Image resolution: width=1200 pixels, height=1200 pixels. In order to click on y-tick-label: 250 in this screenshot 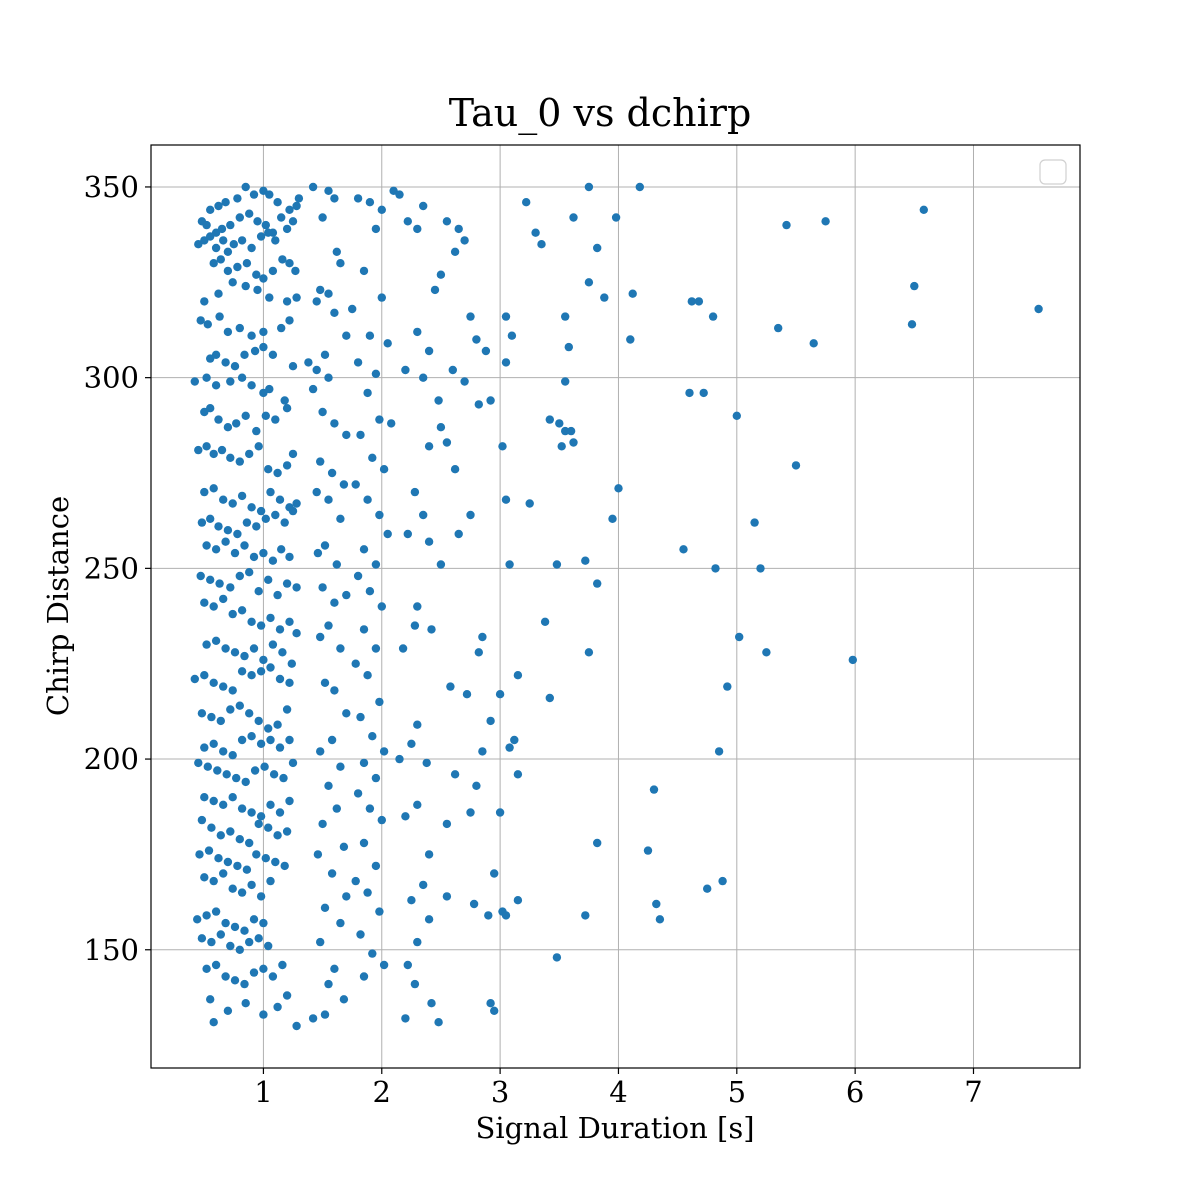, I will do `click(111, 568)`.